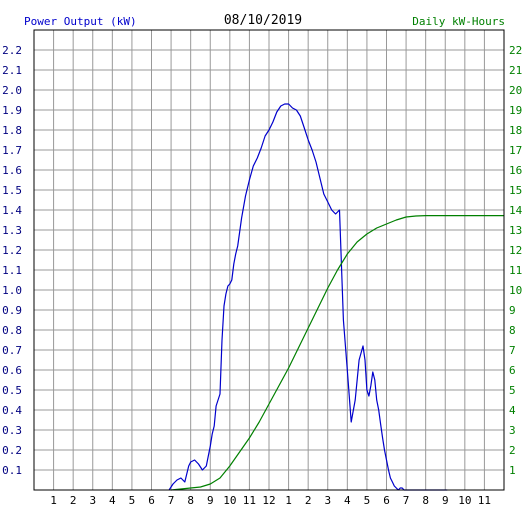 The height and width of the screenshot is (510, 527). I want to click on y-tick-label: 0.3, so click(12, 430).